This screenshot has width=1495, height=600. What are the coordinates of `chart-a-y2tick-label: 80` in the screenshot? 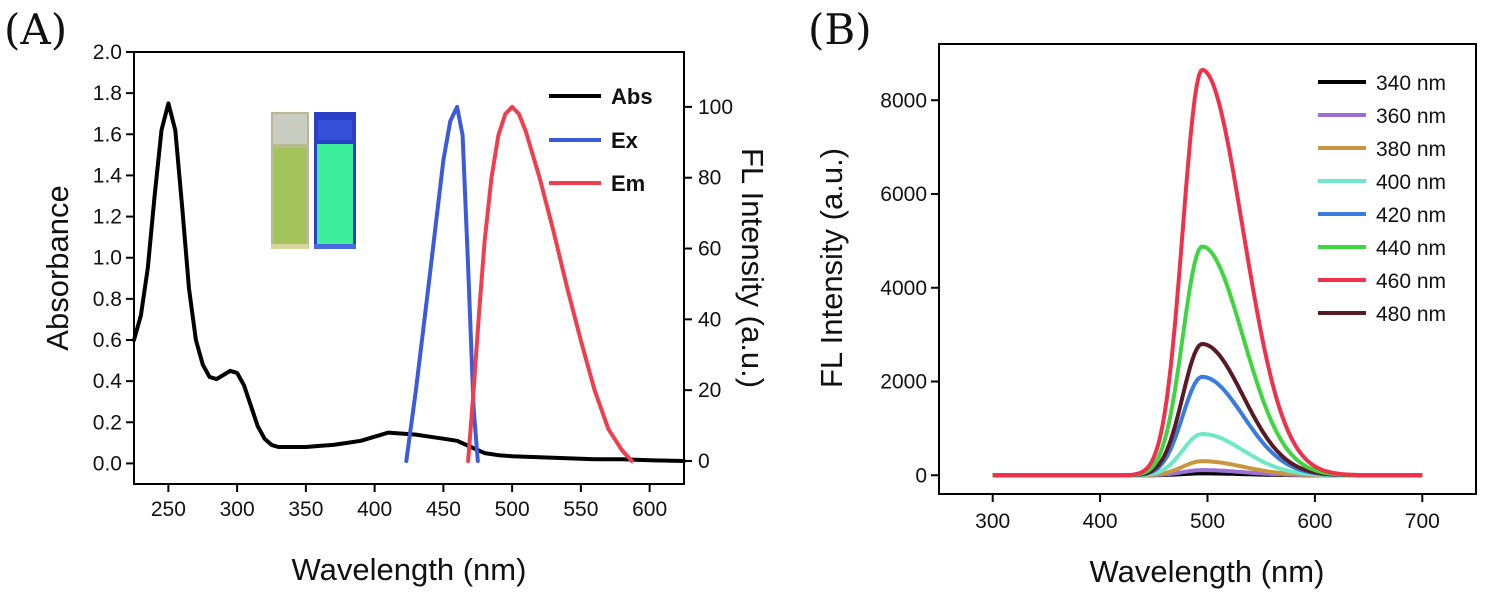 It's located at (709, 178).